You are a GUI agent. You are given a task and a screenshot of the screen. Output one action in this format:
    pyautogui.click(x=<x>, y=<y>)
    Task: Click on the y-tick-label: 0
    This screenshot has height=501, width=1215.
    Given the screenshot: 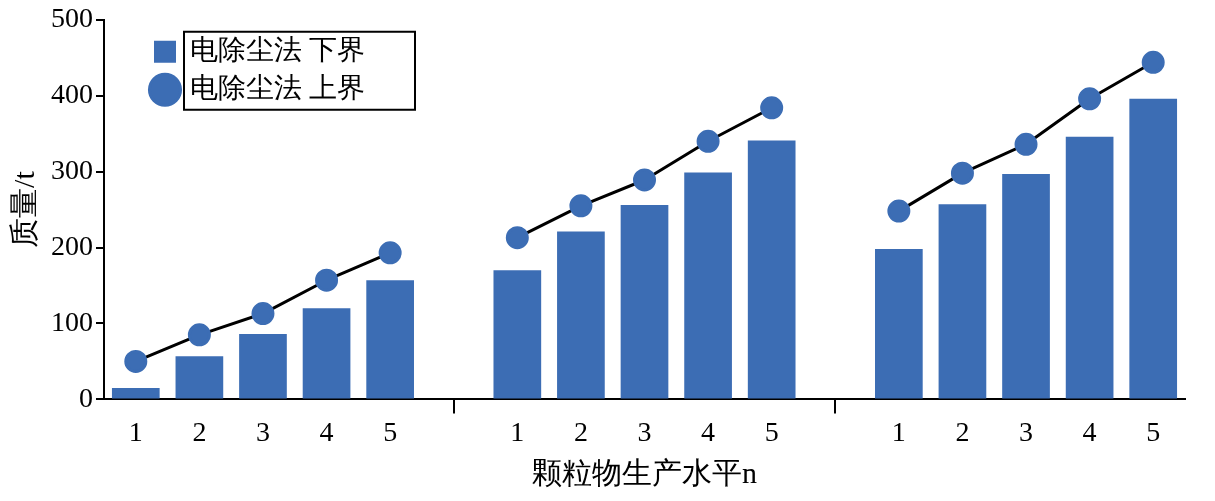 What is the action you would take?
    pyautogui.click(x=86, y=397)
    